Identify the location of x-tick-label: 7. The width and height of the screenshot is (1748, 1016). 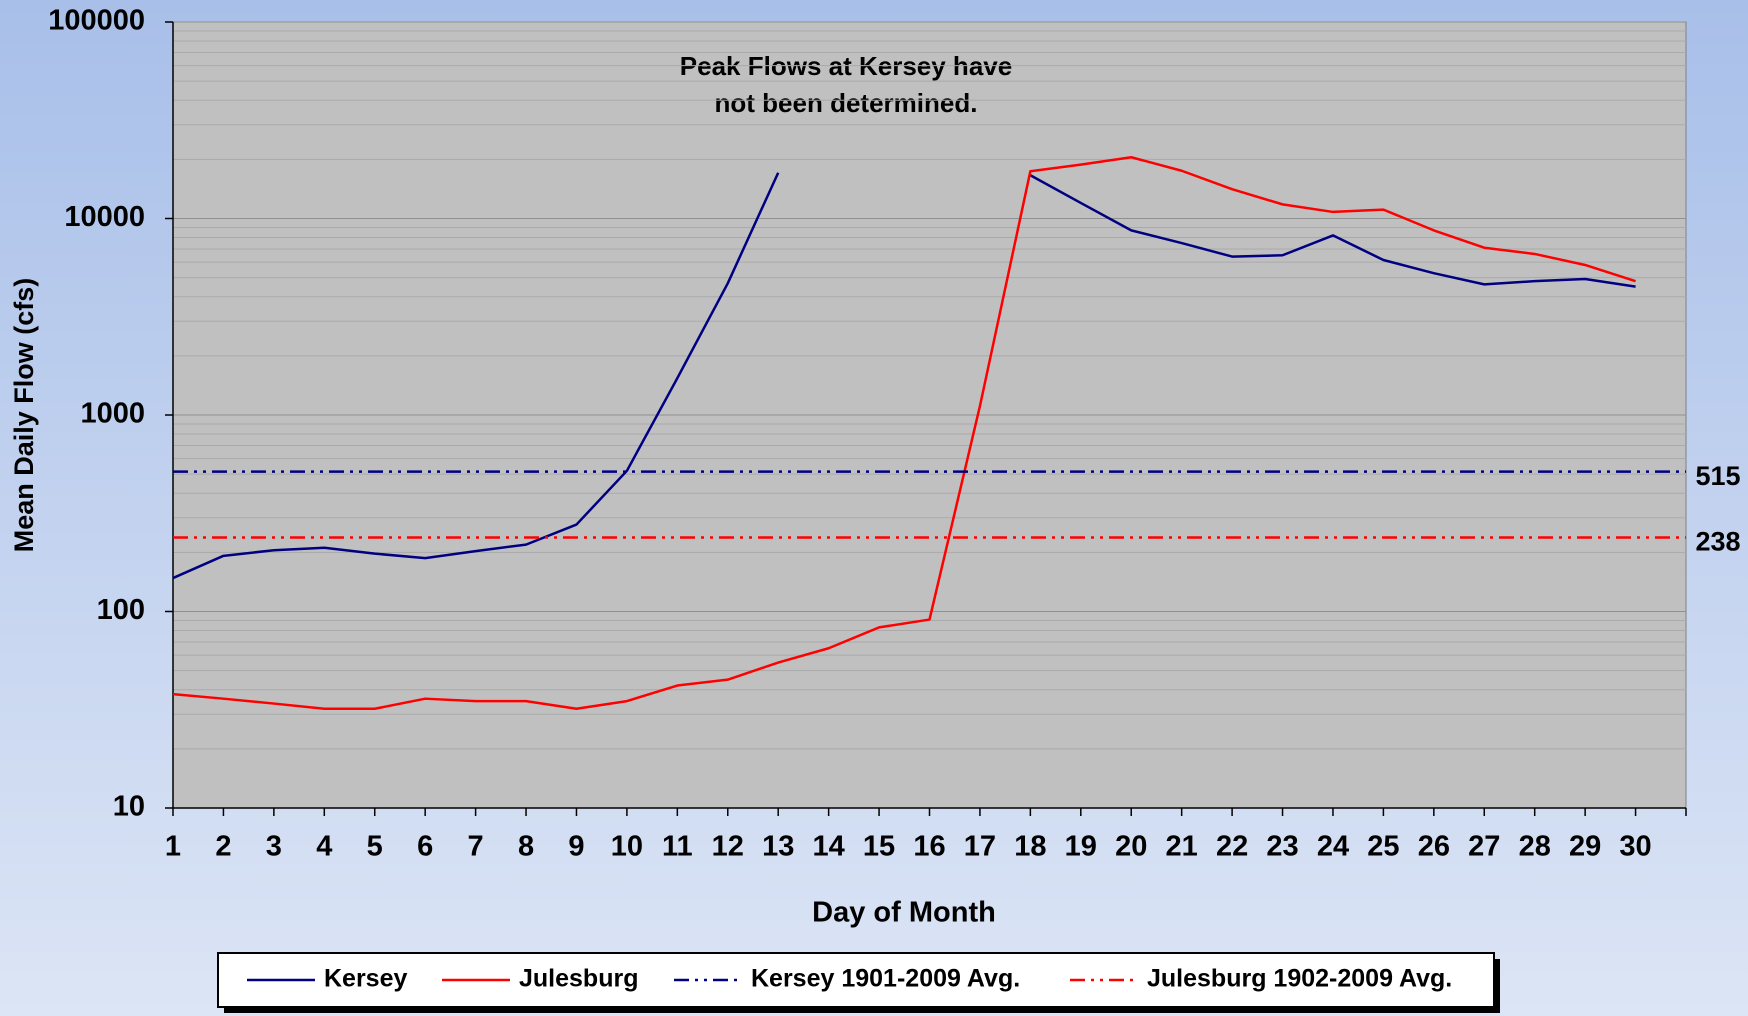
(476, 847).